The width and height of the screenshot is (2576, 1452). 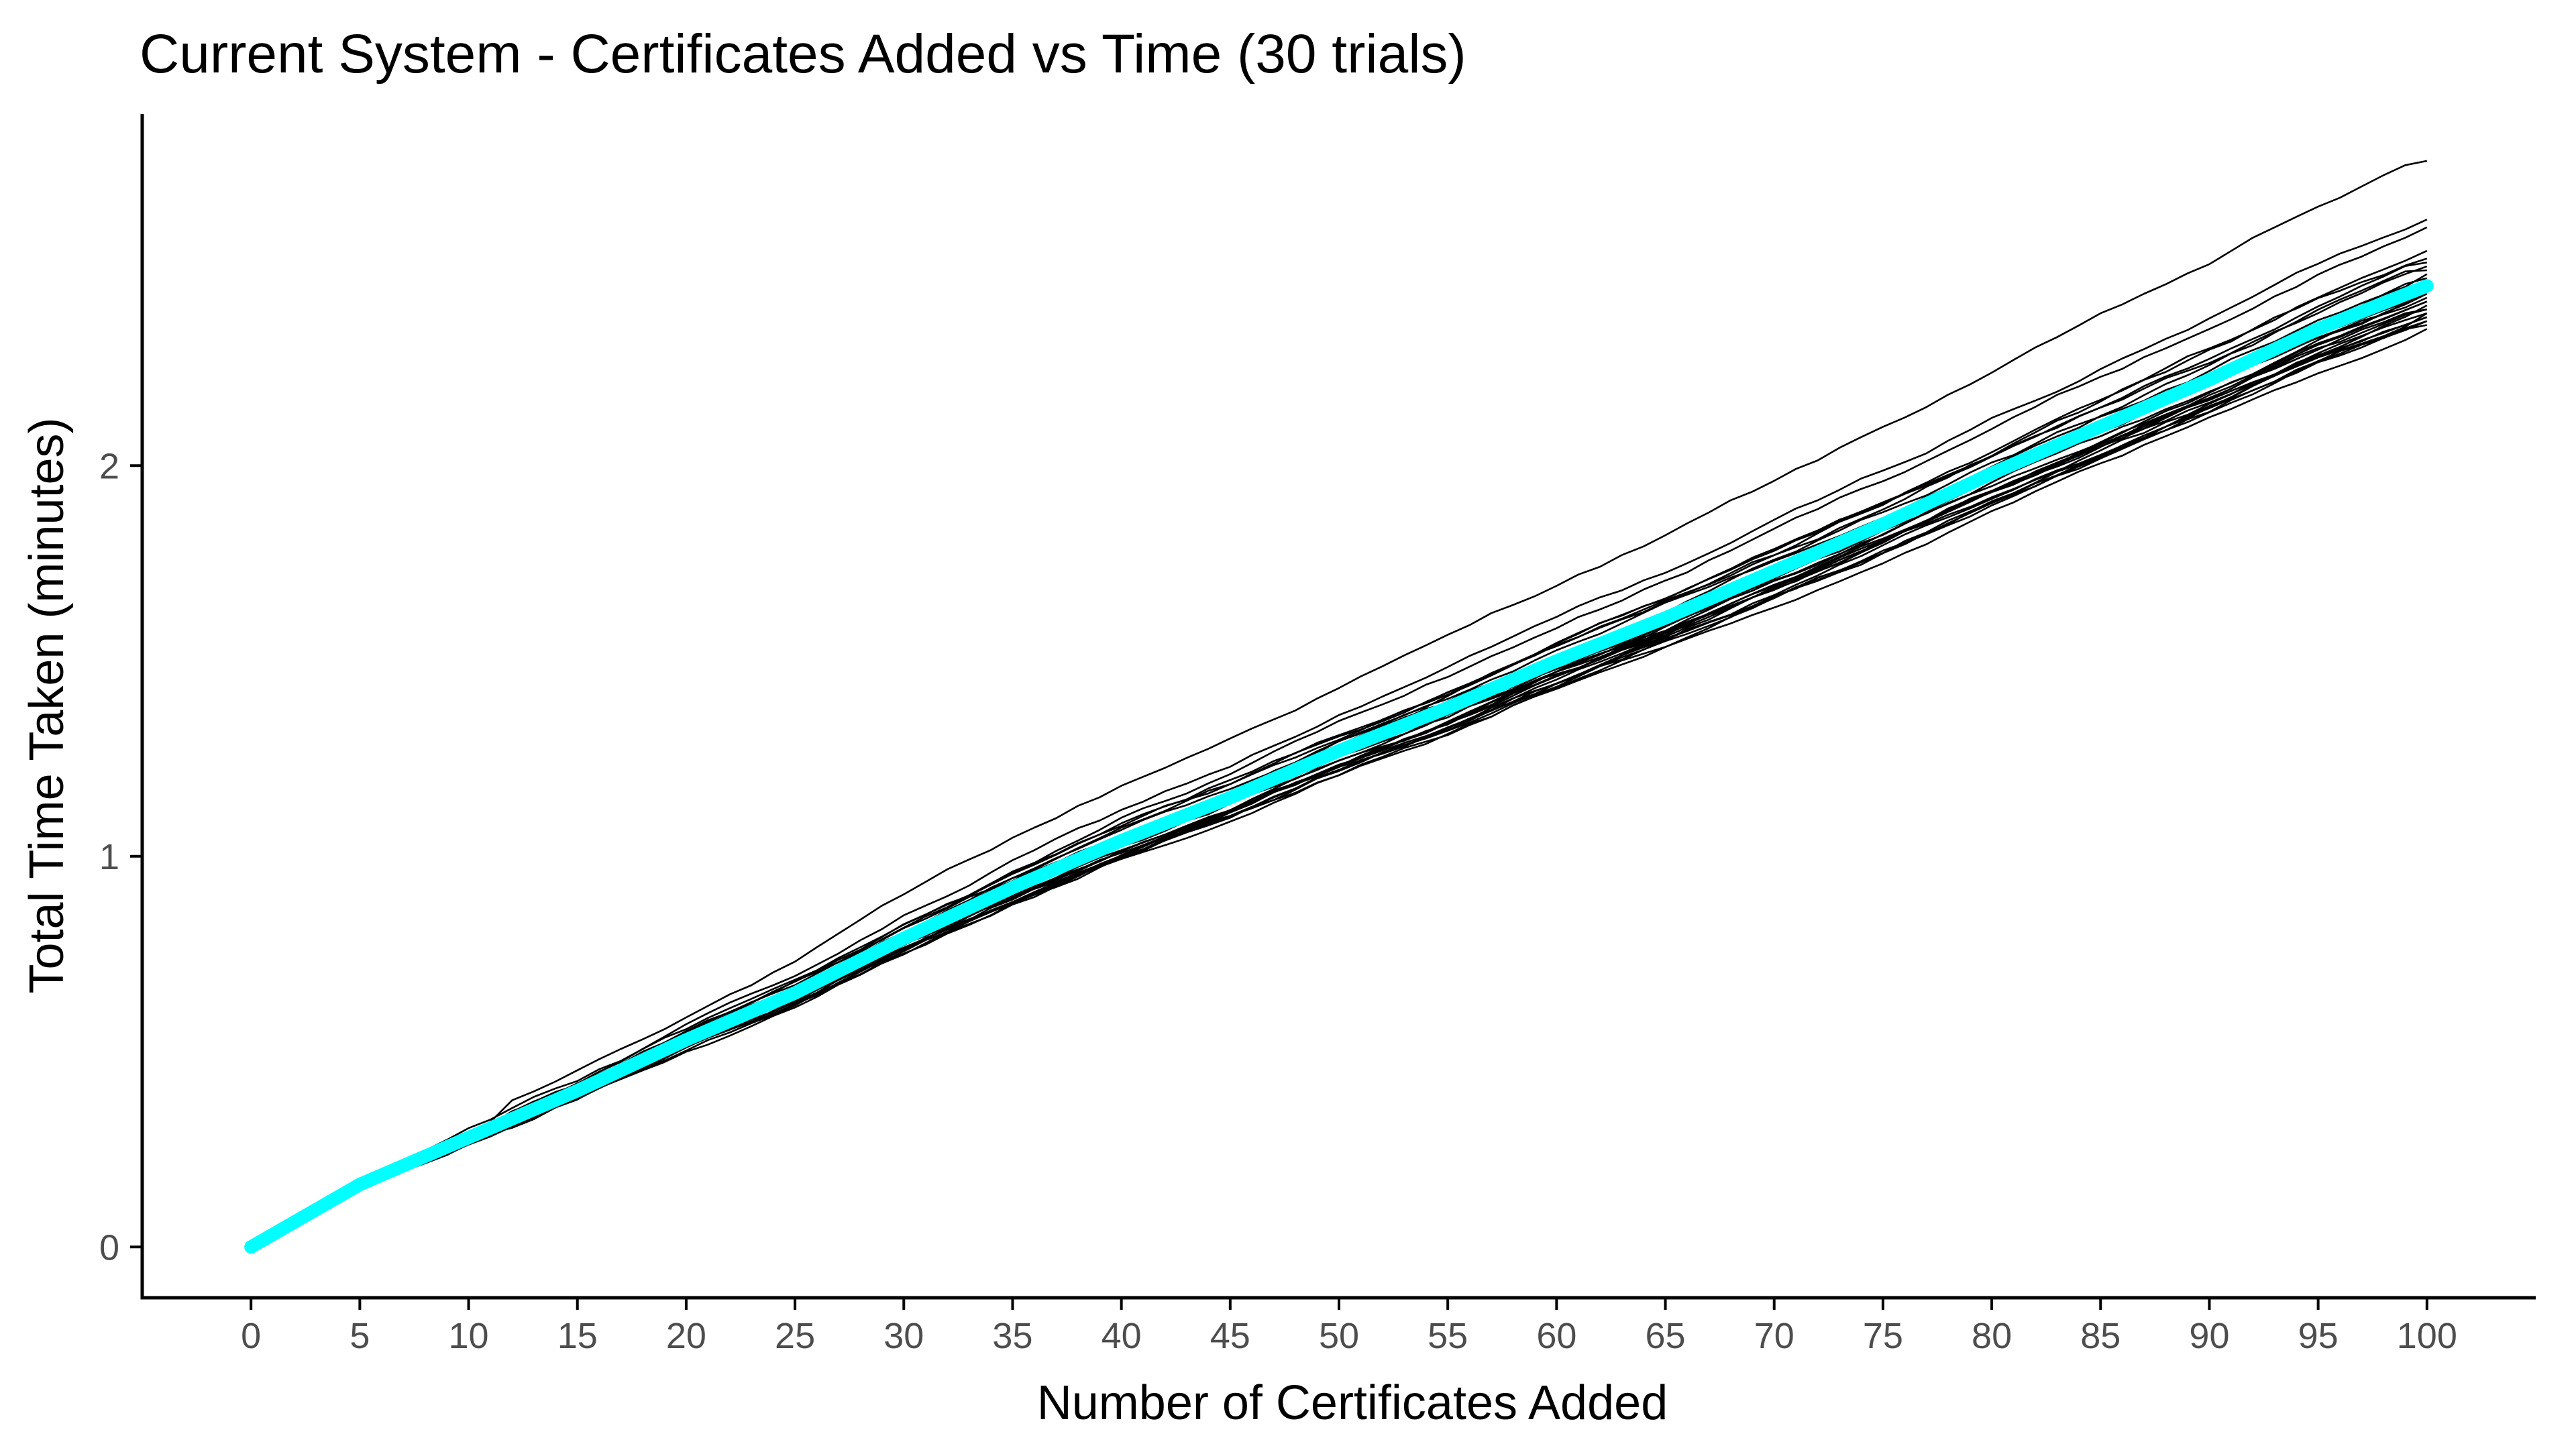 What do you see at coordinates (903, 1336) in the screenshot?
I see `x-tick-label: 30` at bounding box center [903, 1336].